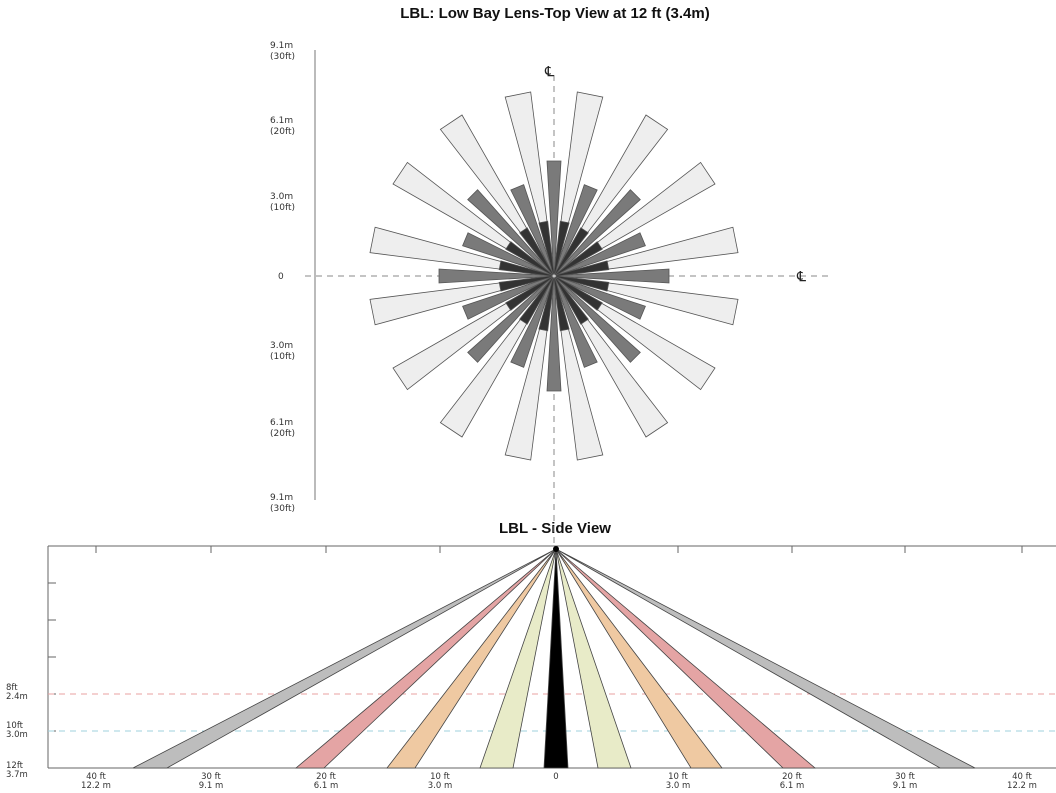  I want to click on height-label-metric: 3.7m, so click(17, 775).